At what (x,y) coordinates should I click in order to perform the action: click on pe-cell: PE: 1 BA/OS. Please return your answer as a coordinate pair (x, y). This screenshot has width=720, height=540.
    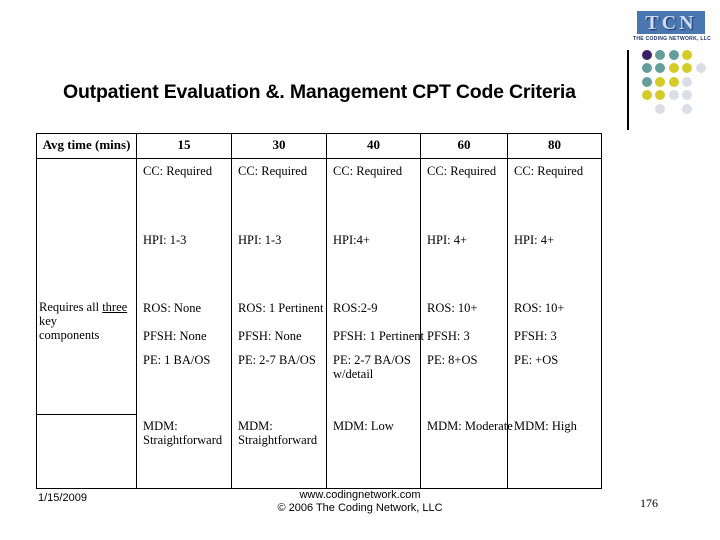
    Looking at the image, I should click on (184, 381).